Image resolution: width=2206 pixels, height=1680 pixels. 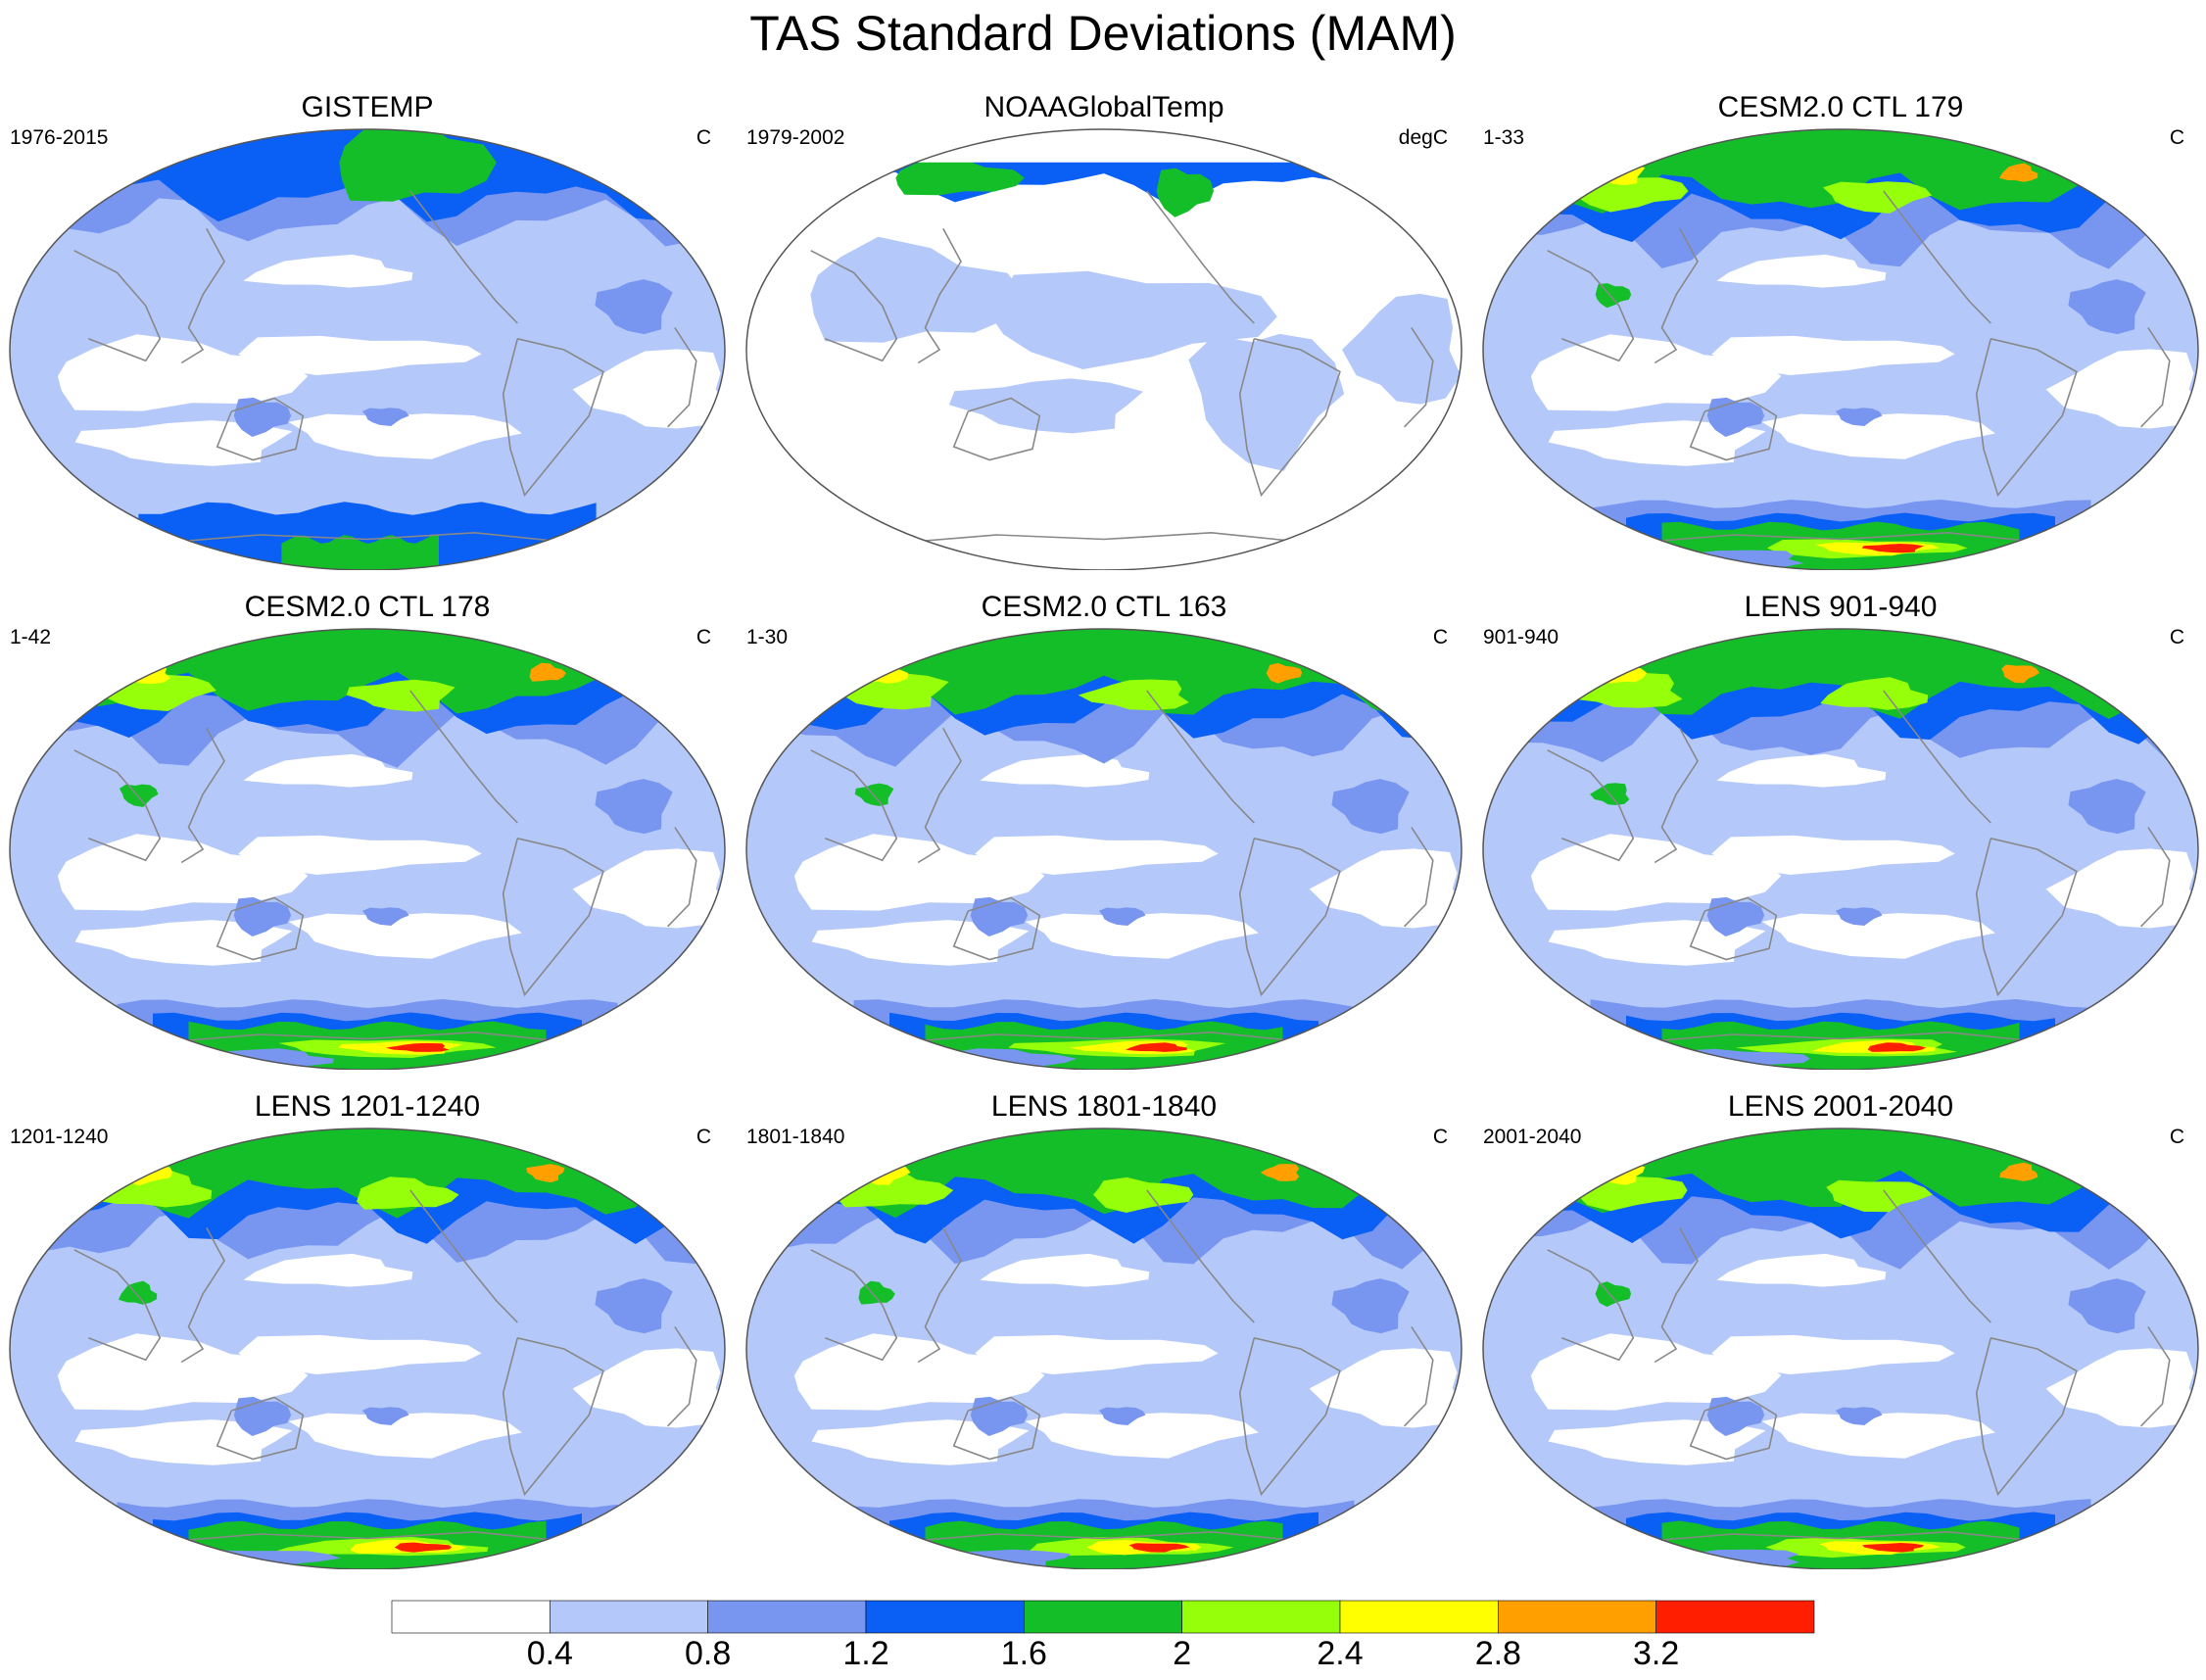 What do you see at coordinates (31, 637) in the screenshot?
I see `panel-period-label: 1-42` at bounding box center [31, 637].